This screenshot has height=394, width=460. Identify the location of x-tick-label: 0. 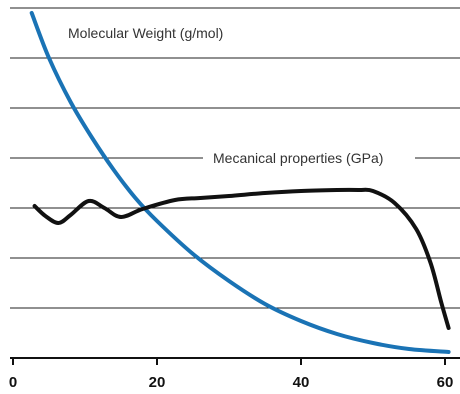
(13, 382).